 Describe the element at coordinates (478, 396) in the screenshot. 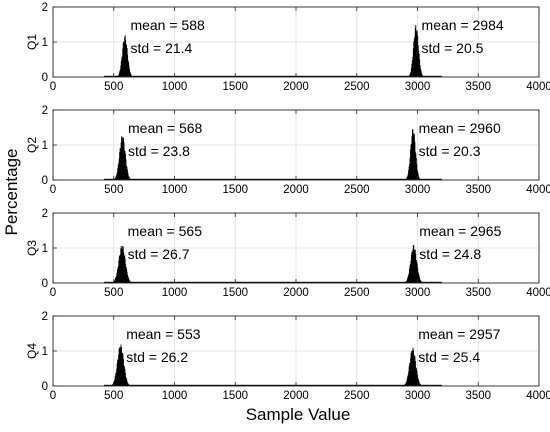

I see `x-tick-label: 3500` at that location.